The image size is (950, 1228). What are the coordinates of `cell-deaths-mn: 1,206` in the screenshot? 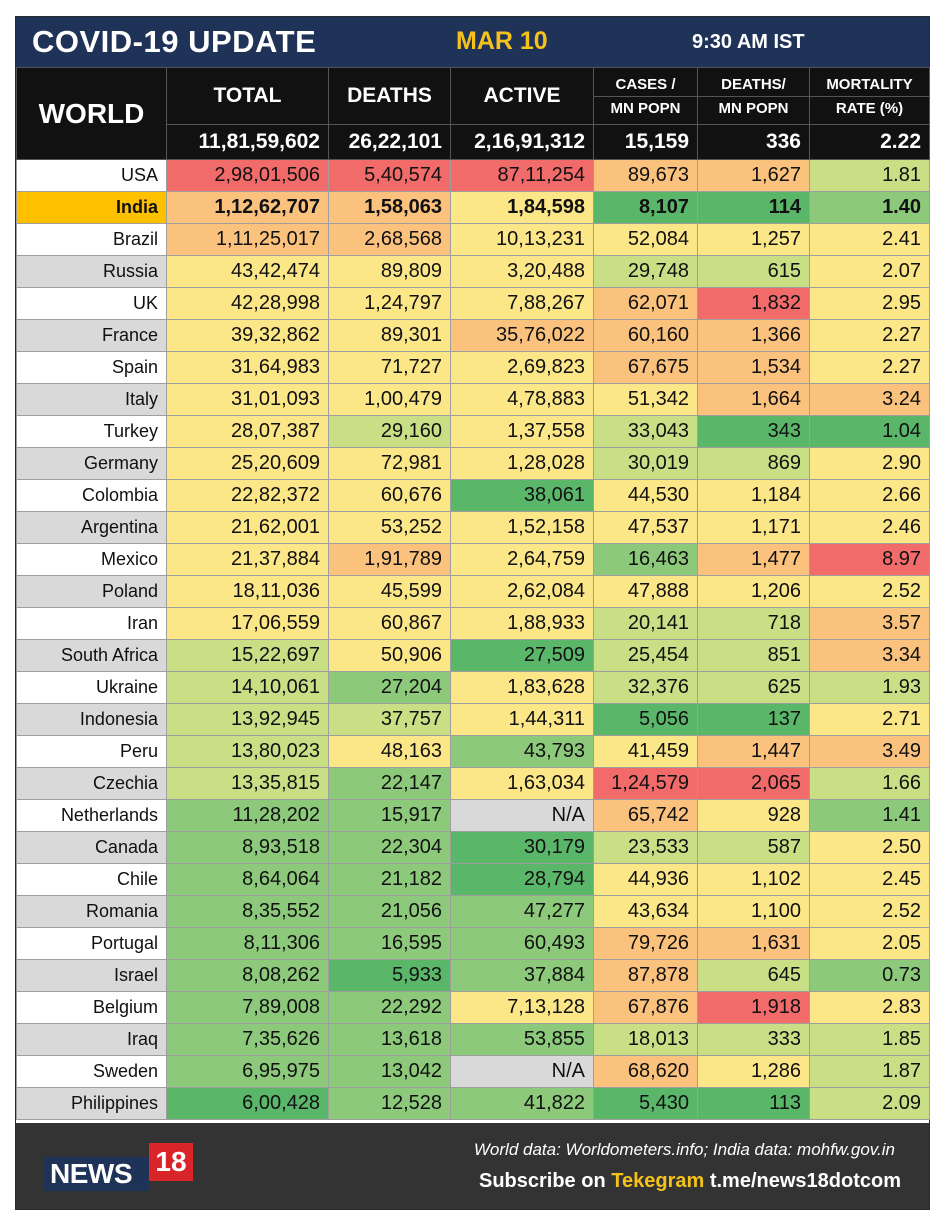 It's located at (753, 591).